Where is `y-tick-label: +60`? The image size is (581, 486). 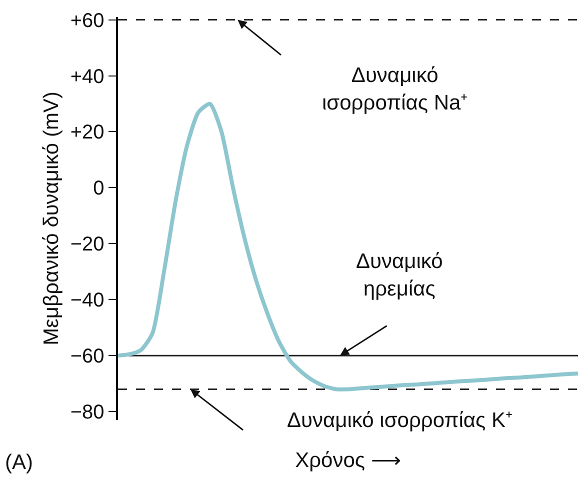 y-tick-label: +60 is located at coordinates (87, 21).